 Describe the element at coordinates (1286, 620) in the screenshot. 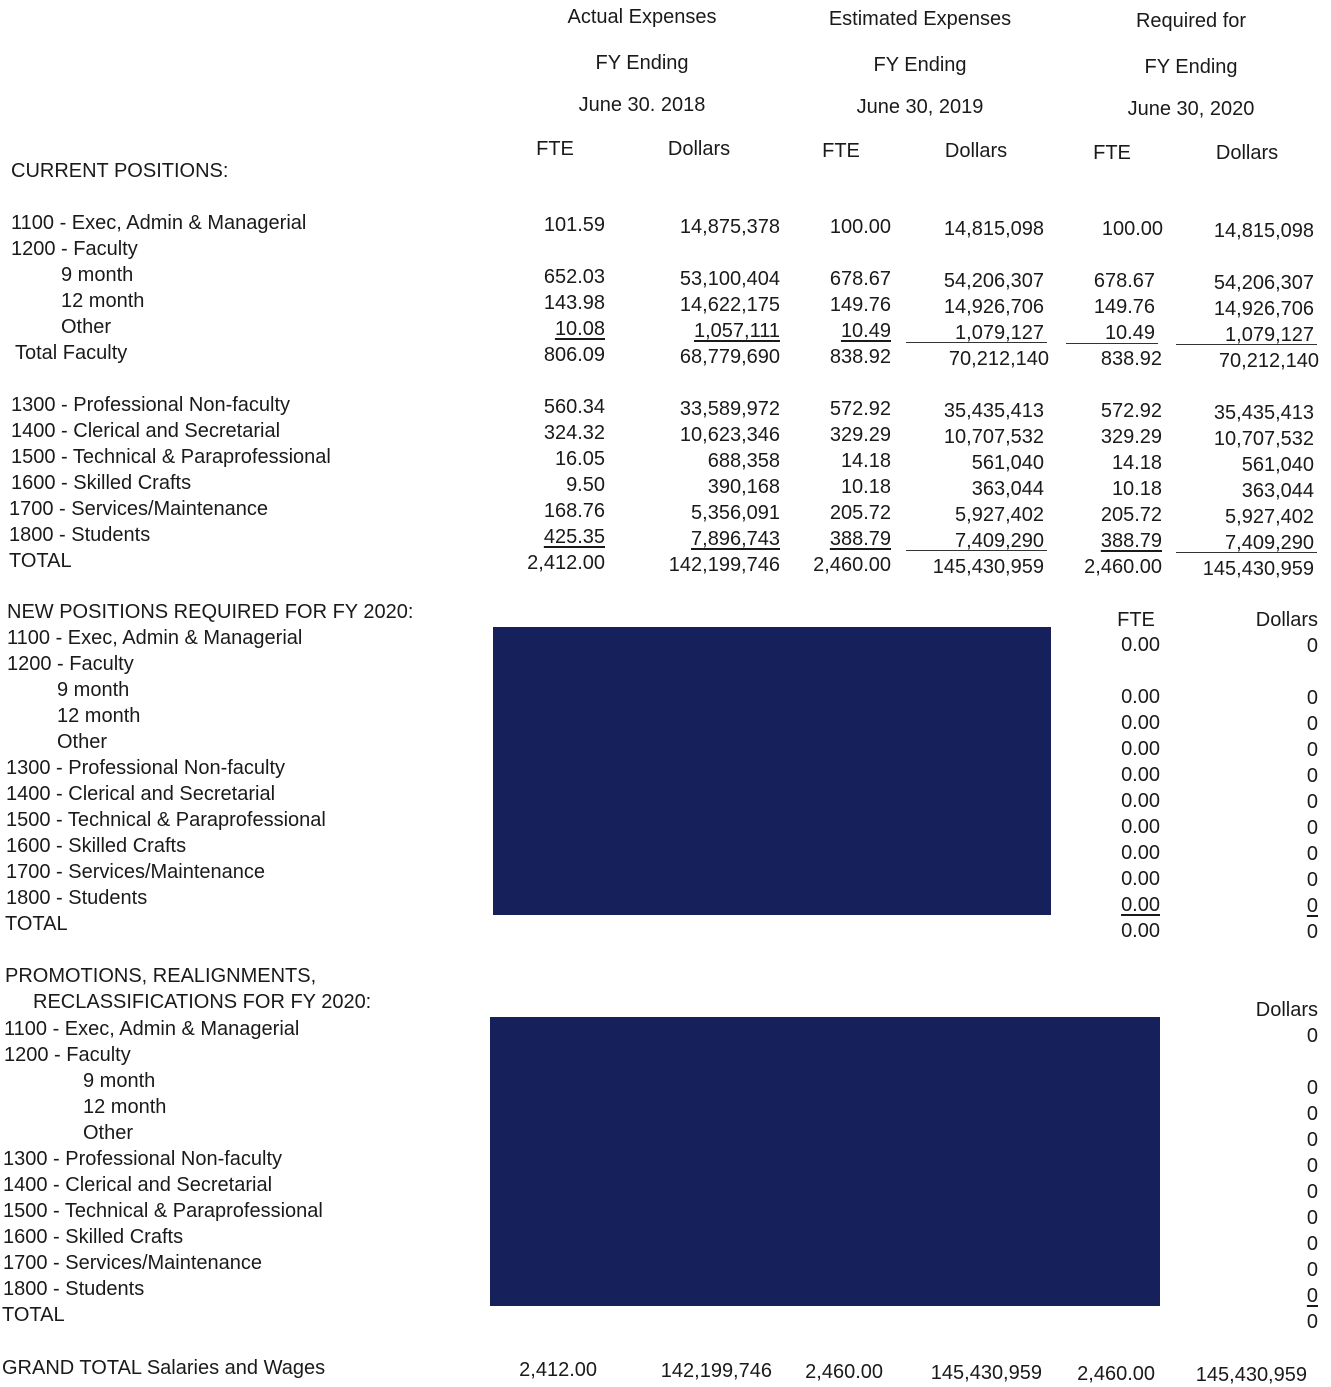

I see `col-dollars-new: Dollars` at that location.